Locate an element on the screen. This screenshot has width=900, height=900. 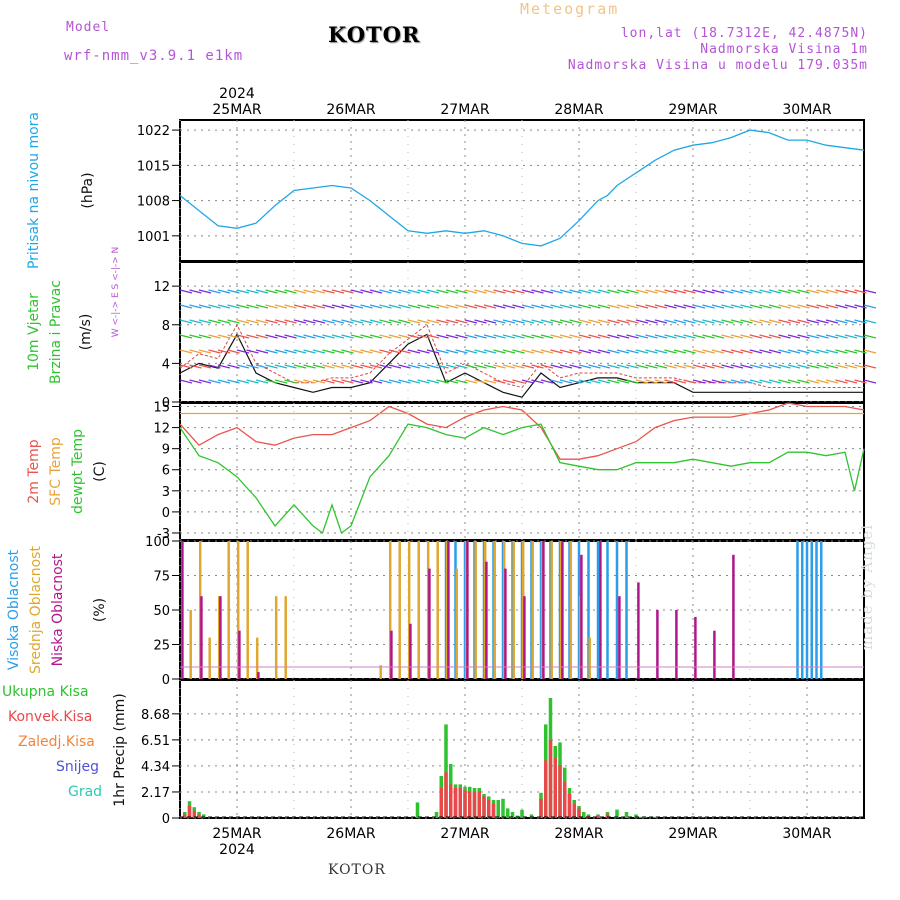
top-day-label: 30MAR is located at coordinates (806, 110).